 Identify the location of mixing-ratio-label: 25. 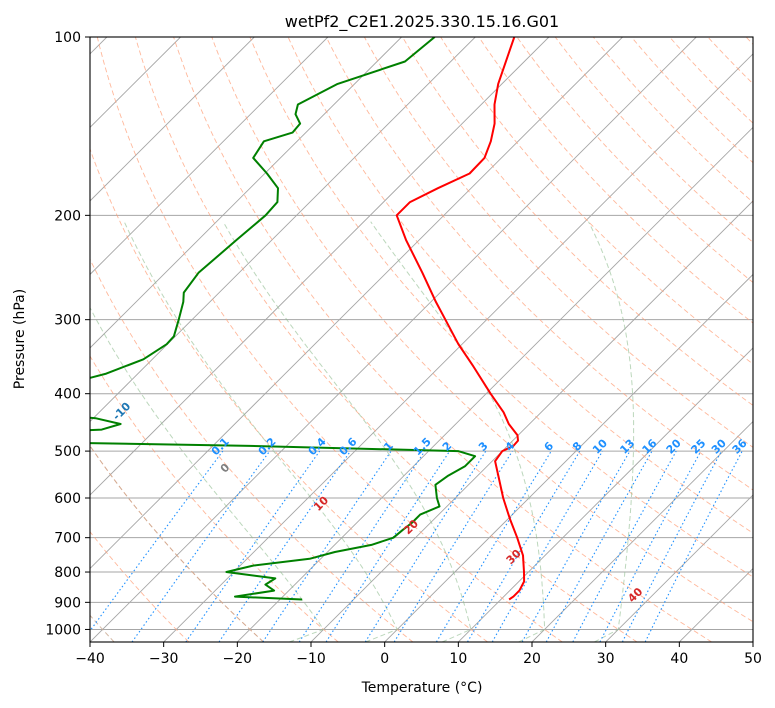
(698, 447).